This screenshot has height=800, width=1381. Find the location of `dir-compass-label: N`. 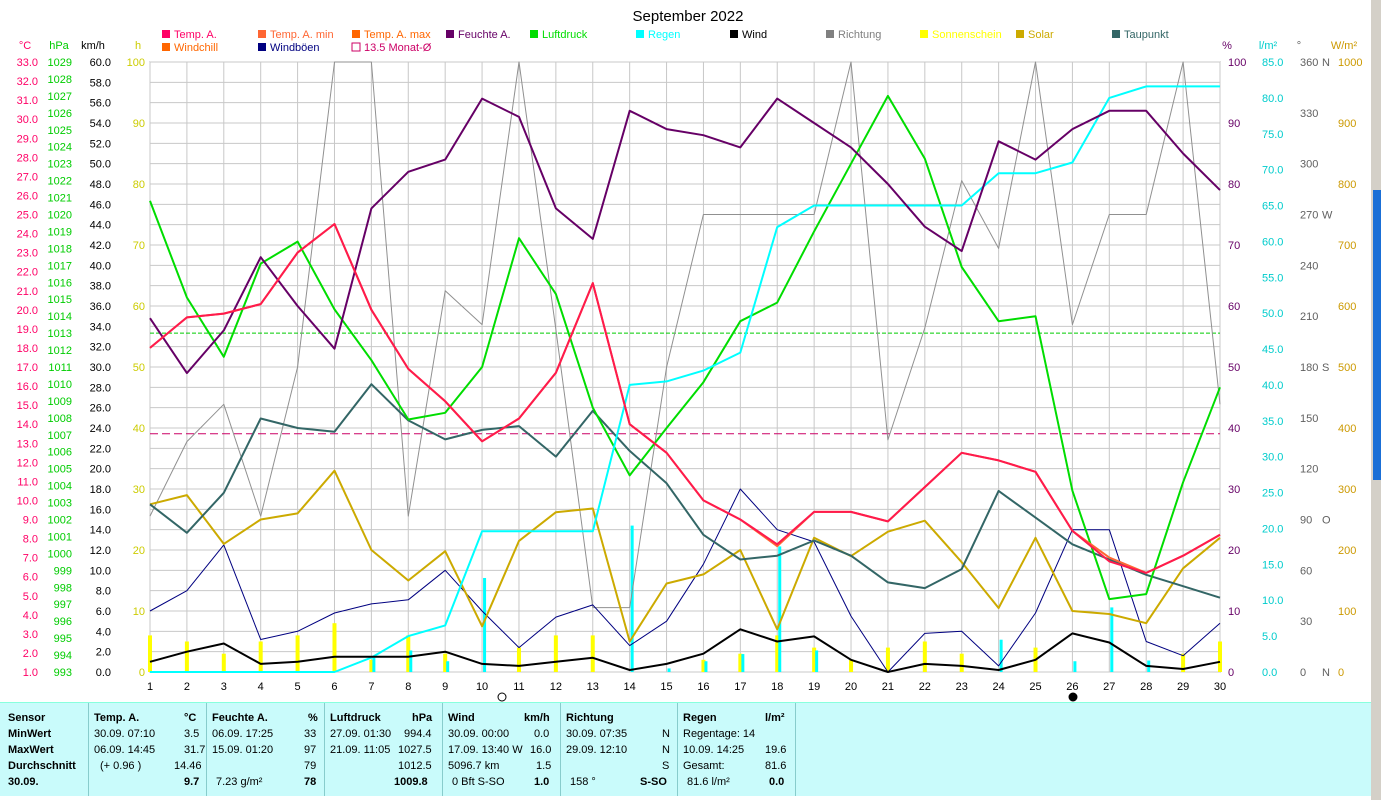

dir-compass-label: N is located at coordinates (1326, 63).